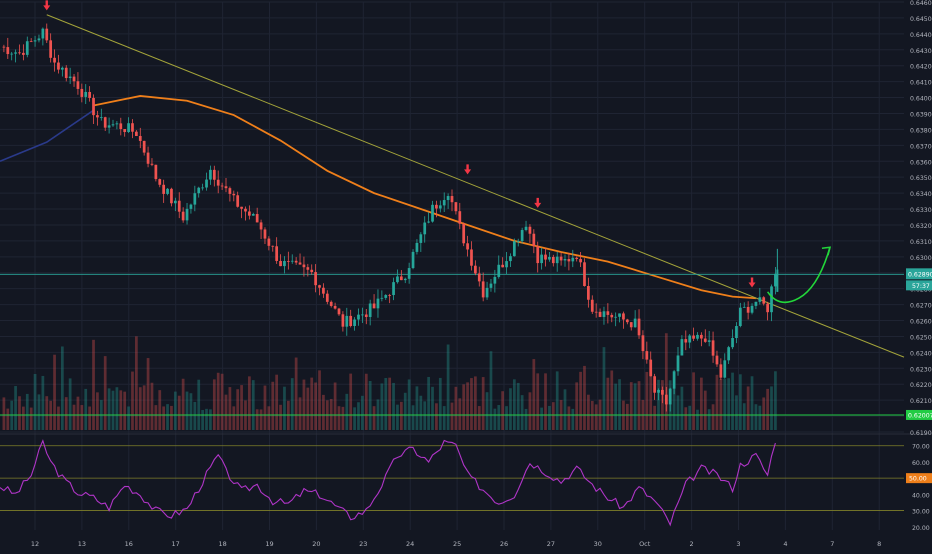 Image resolution: width=932 pixels, height=554 pixels. I want to click on x-tick-label: 18, so click(222, 544).